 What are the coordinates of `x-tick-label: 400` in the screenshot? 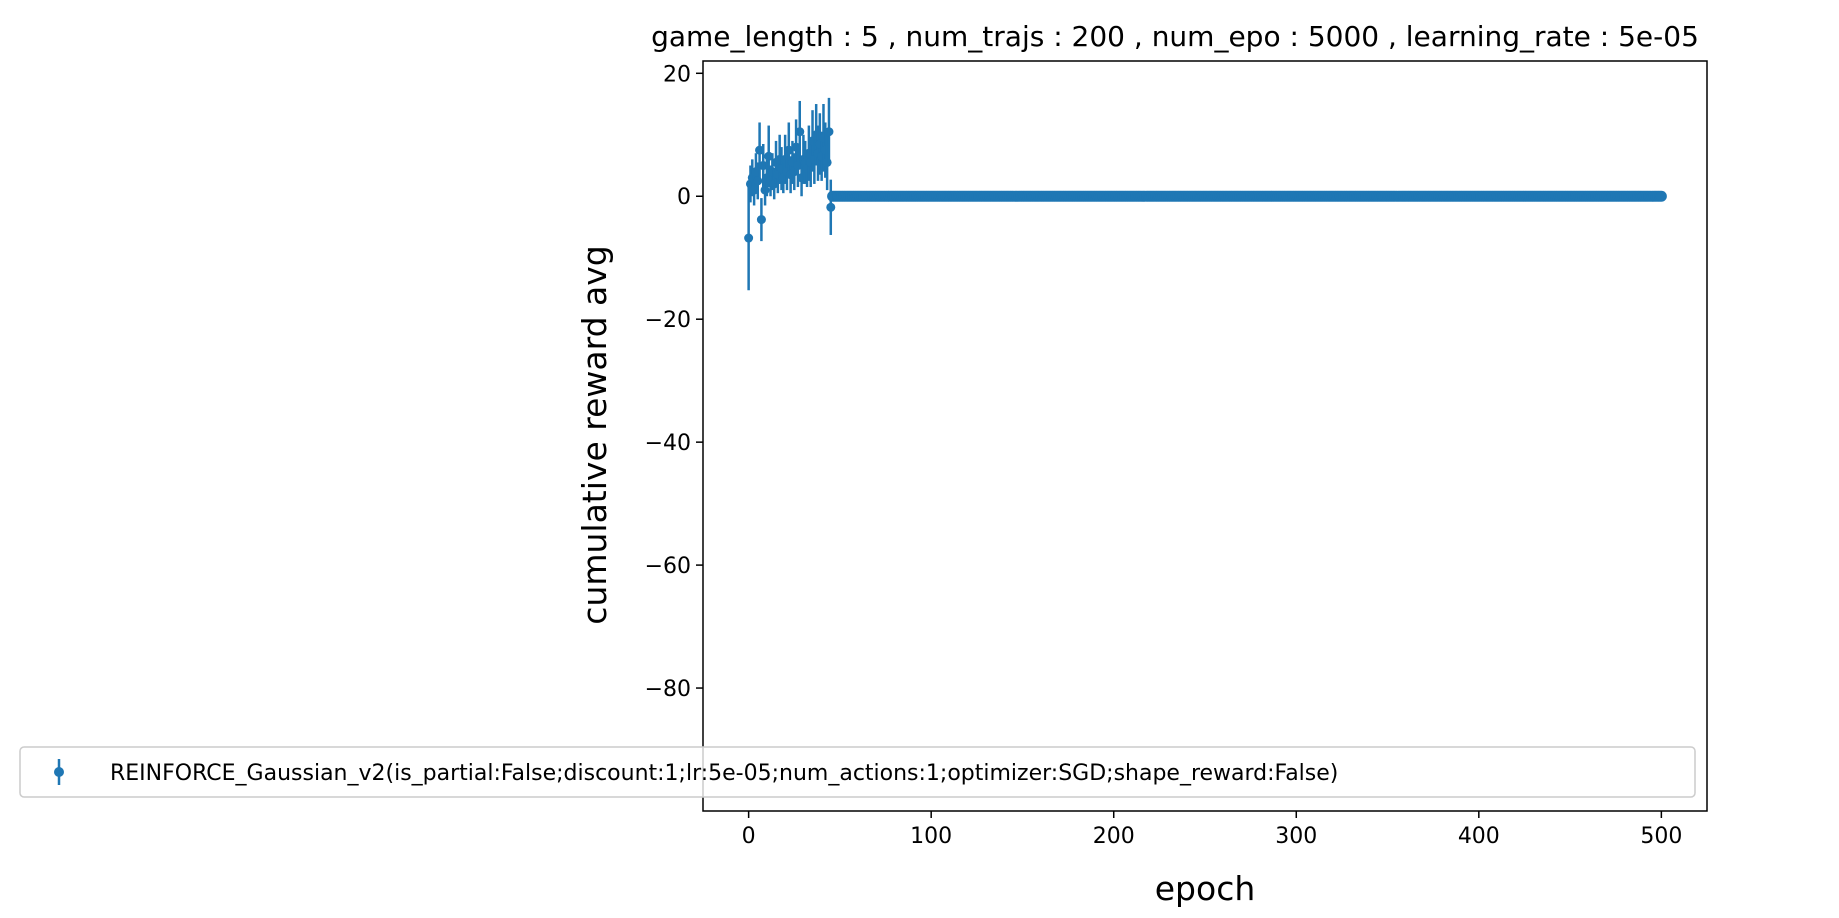 It's located at (1479, 836).